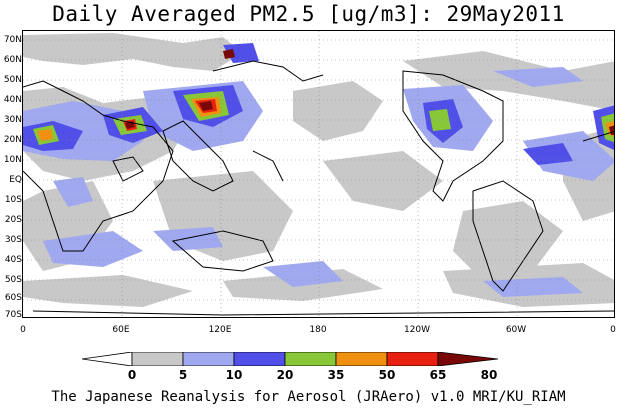 Image resolution: width=617 pixels, height=410 pixels. Describe the element at coordinates (489, 375) in the screenshot. I see `colorbar-label-80: 80` at that location.